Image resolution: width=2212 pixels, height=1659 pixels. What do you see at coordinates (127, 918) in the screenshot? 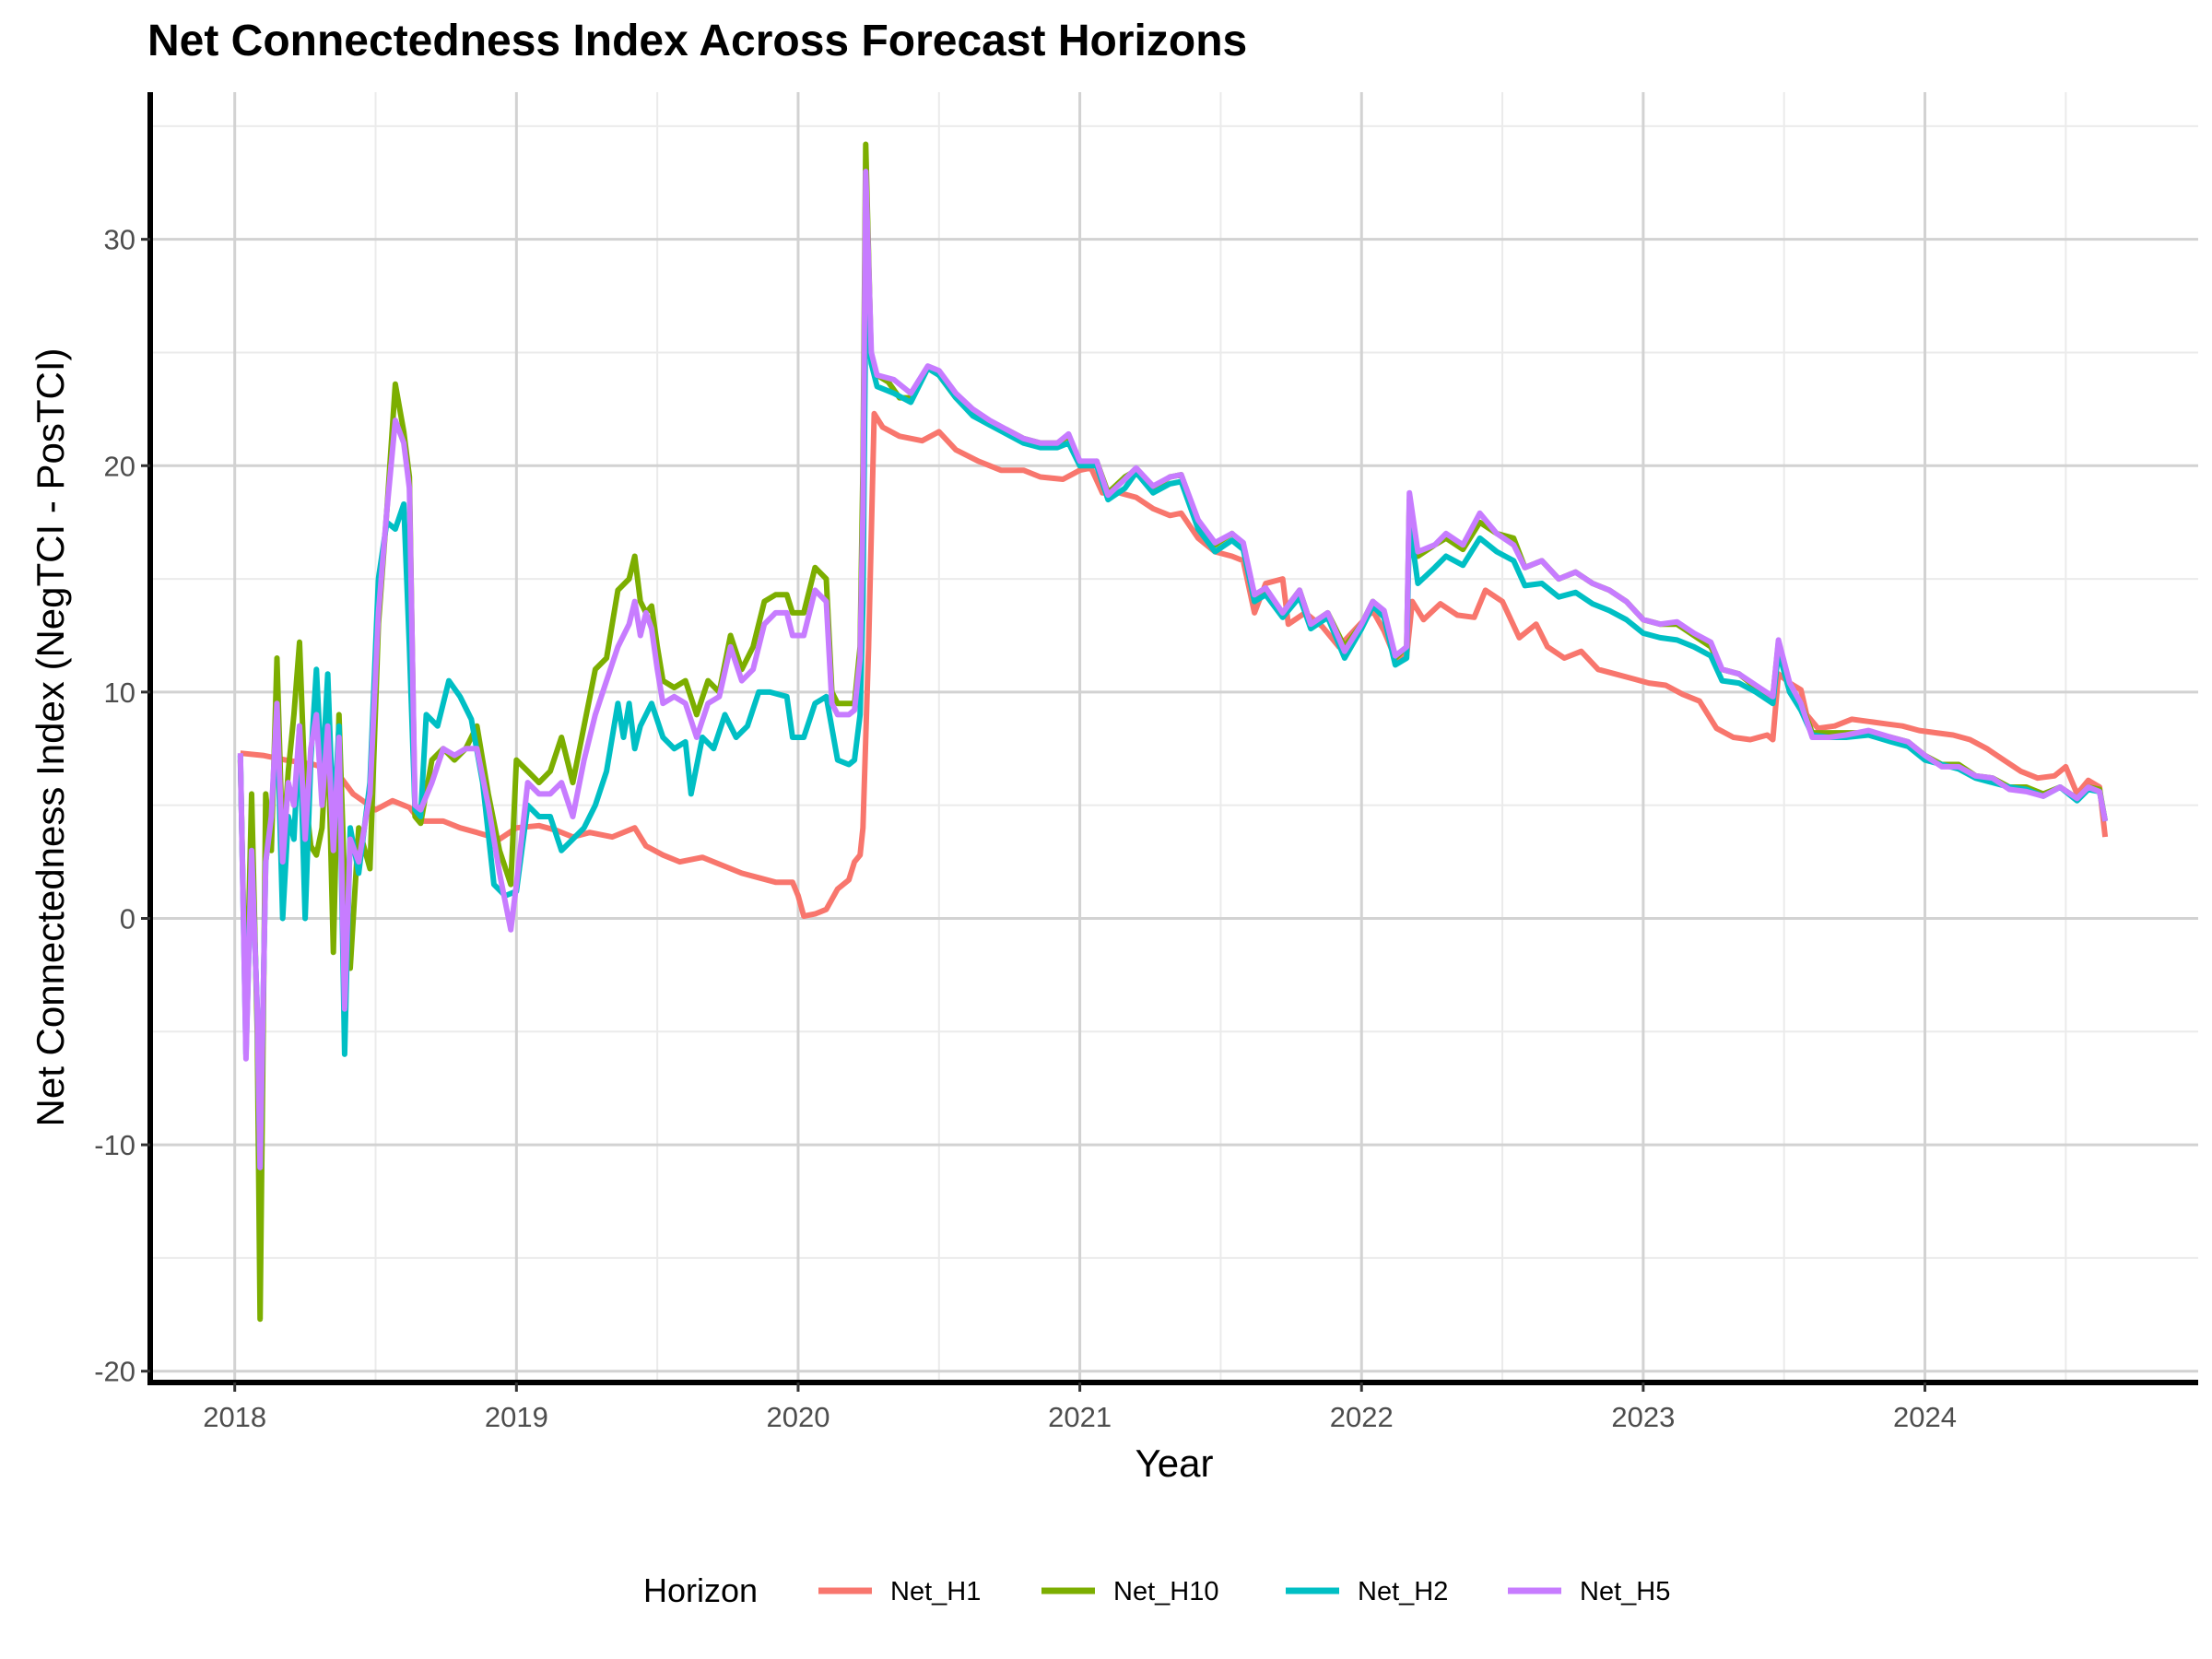
I see `y-tick-label: 0` at bounding box center [127, 918].